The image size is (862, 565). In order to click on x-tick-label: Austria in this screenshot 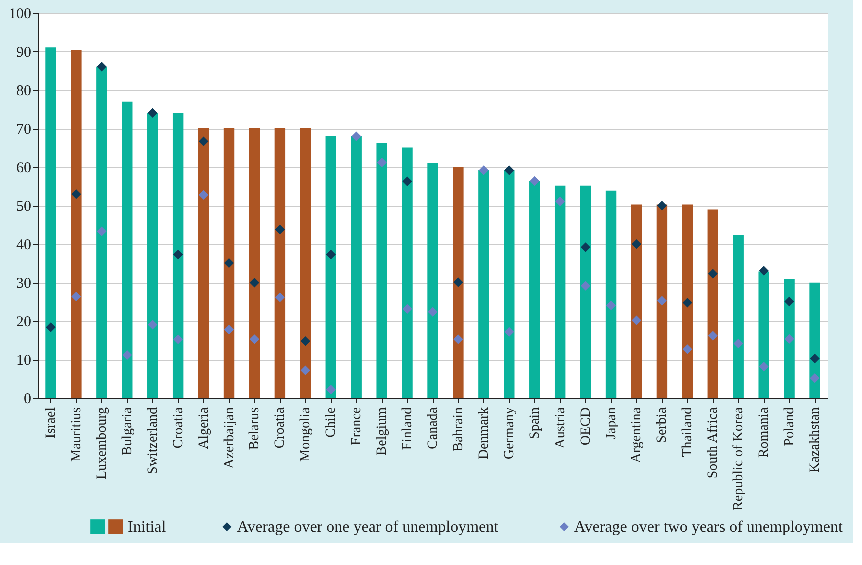, I will do `click(560, 427)`.